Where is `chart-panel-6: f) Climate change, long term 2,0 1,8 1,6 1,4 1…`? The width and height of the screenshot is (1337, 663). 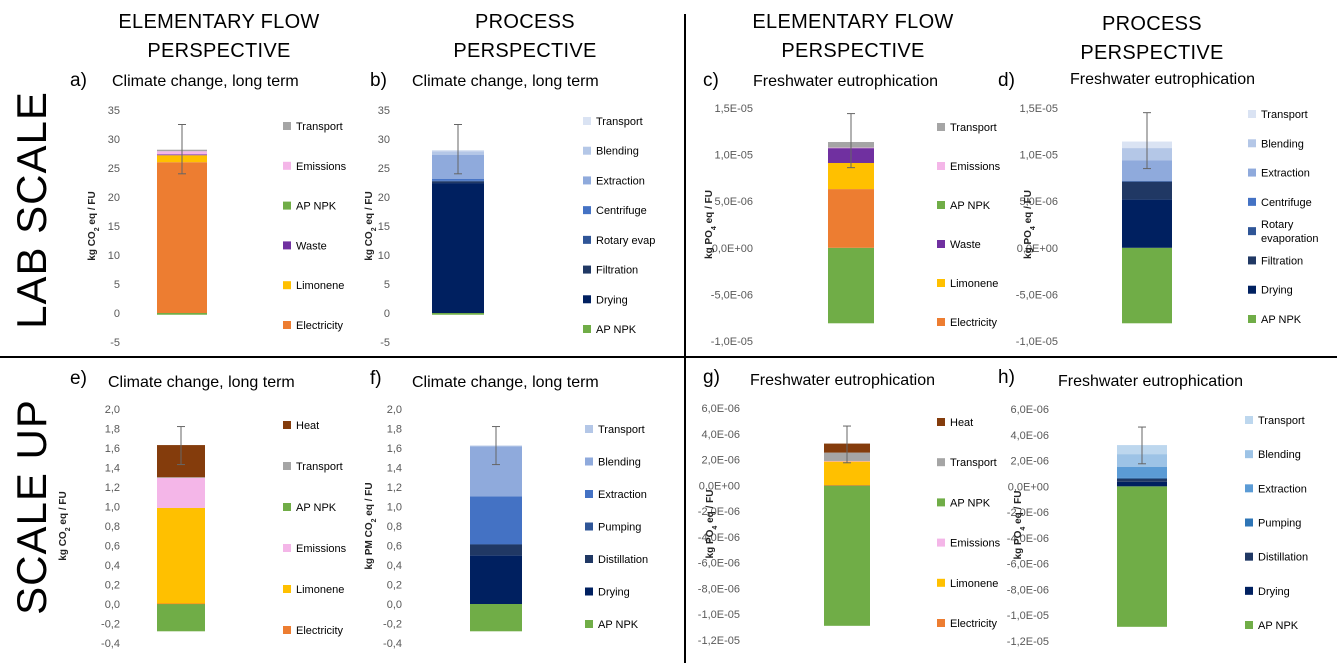
chart-panel-6: f) Climate change, long term 2,0 1,8 1,6 1,4 1… is located at coordinates (506, 509).